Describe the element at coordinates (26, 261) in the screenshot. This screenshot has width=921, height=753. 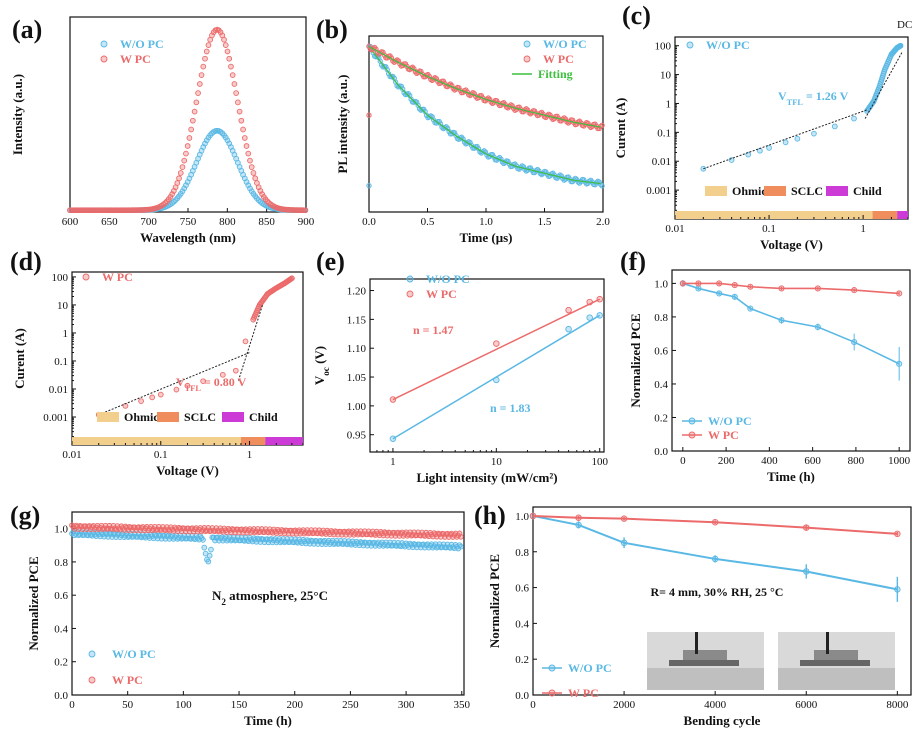
I see `panel-label: (d)` at that location.